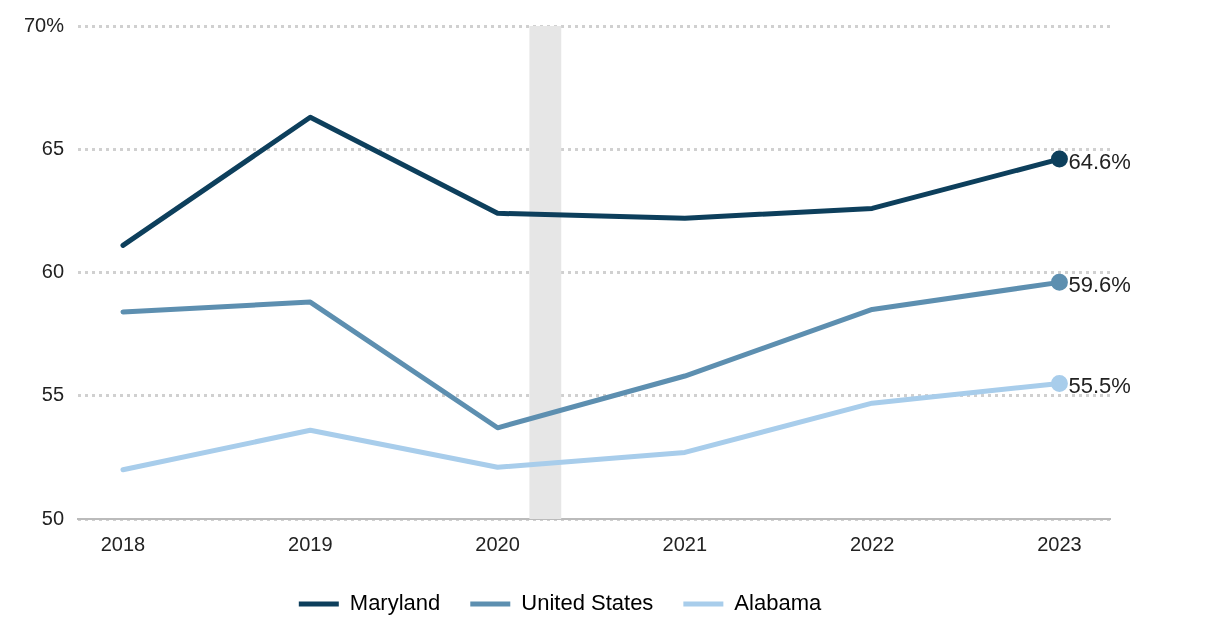  I want to click on legend-label: Maryland, so click(395, 603).